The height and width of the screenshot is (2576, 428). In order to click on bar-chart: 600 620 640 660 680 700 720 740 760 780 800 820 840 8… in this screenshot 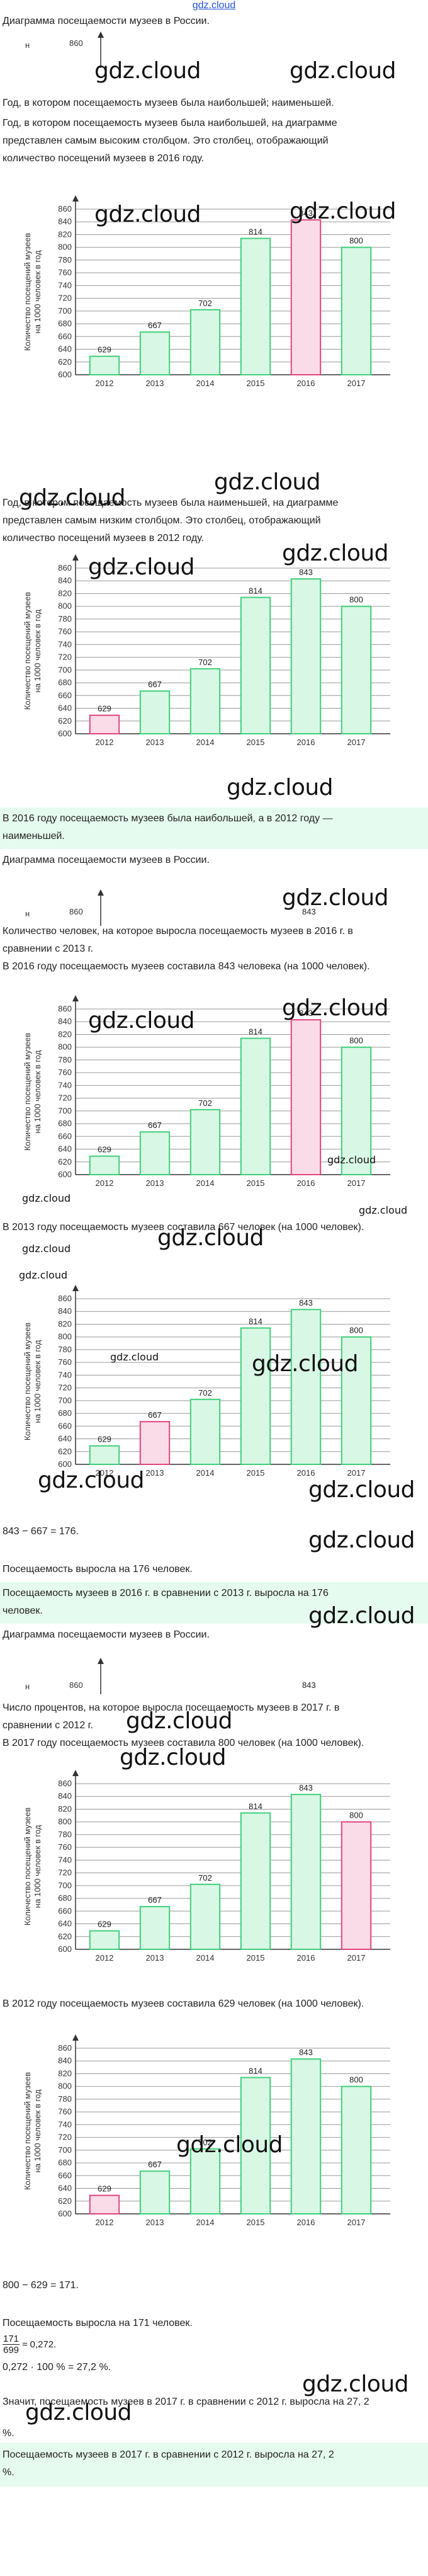, I will do `click(220, 655)`.